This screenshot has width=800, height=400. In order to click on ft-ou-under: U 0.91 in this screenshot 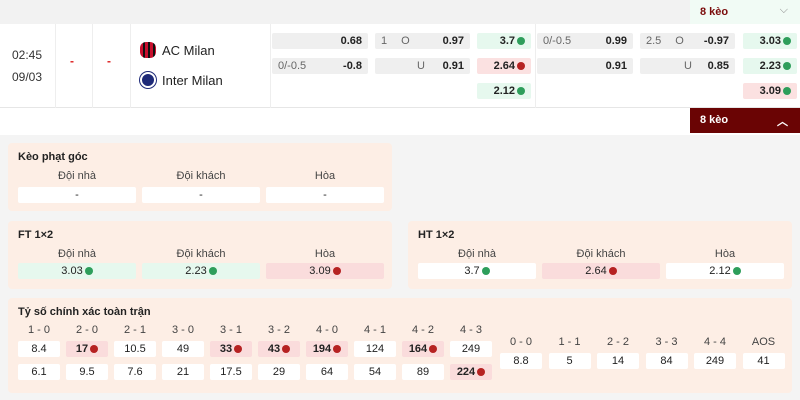, I will do `click(422, 66)`.